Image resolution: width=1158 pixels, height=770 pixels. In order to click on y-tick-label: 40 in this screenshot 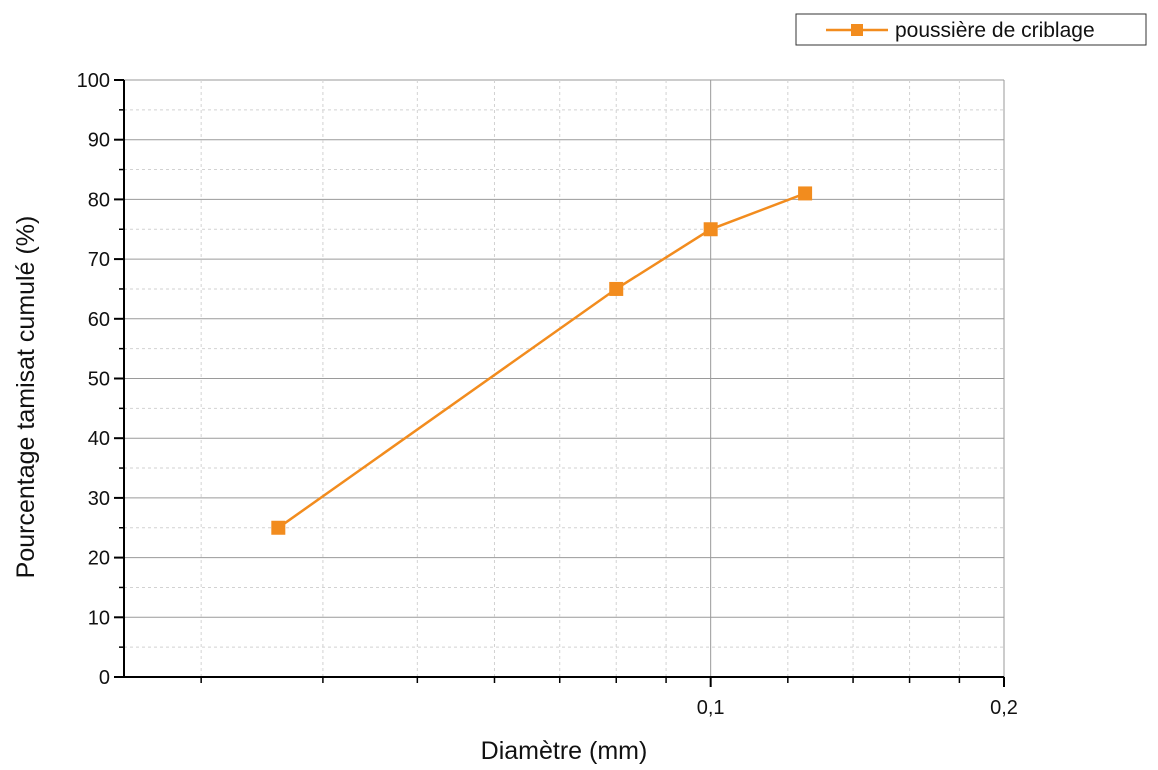, I will do `click(99, 439)`.